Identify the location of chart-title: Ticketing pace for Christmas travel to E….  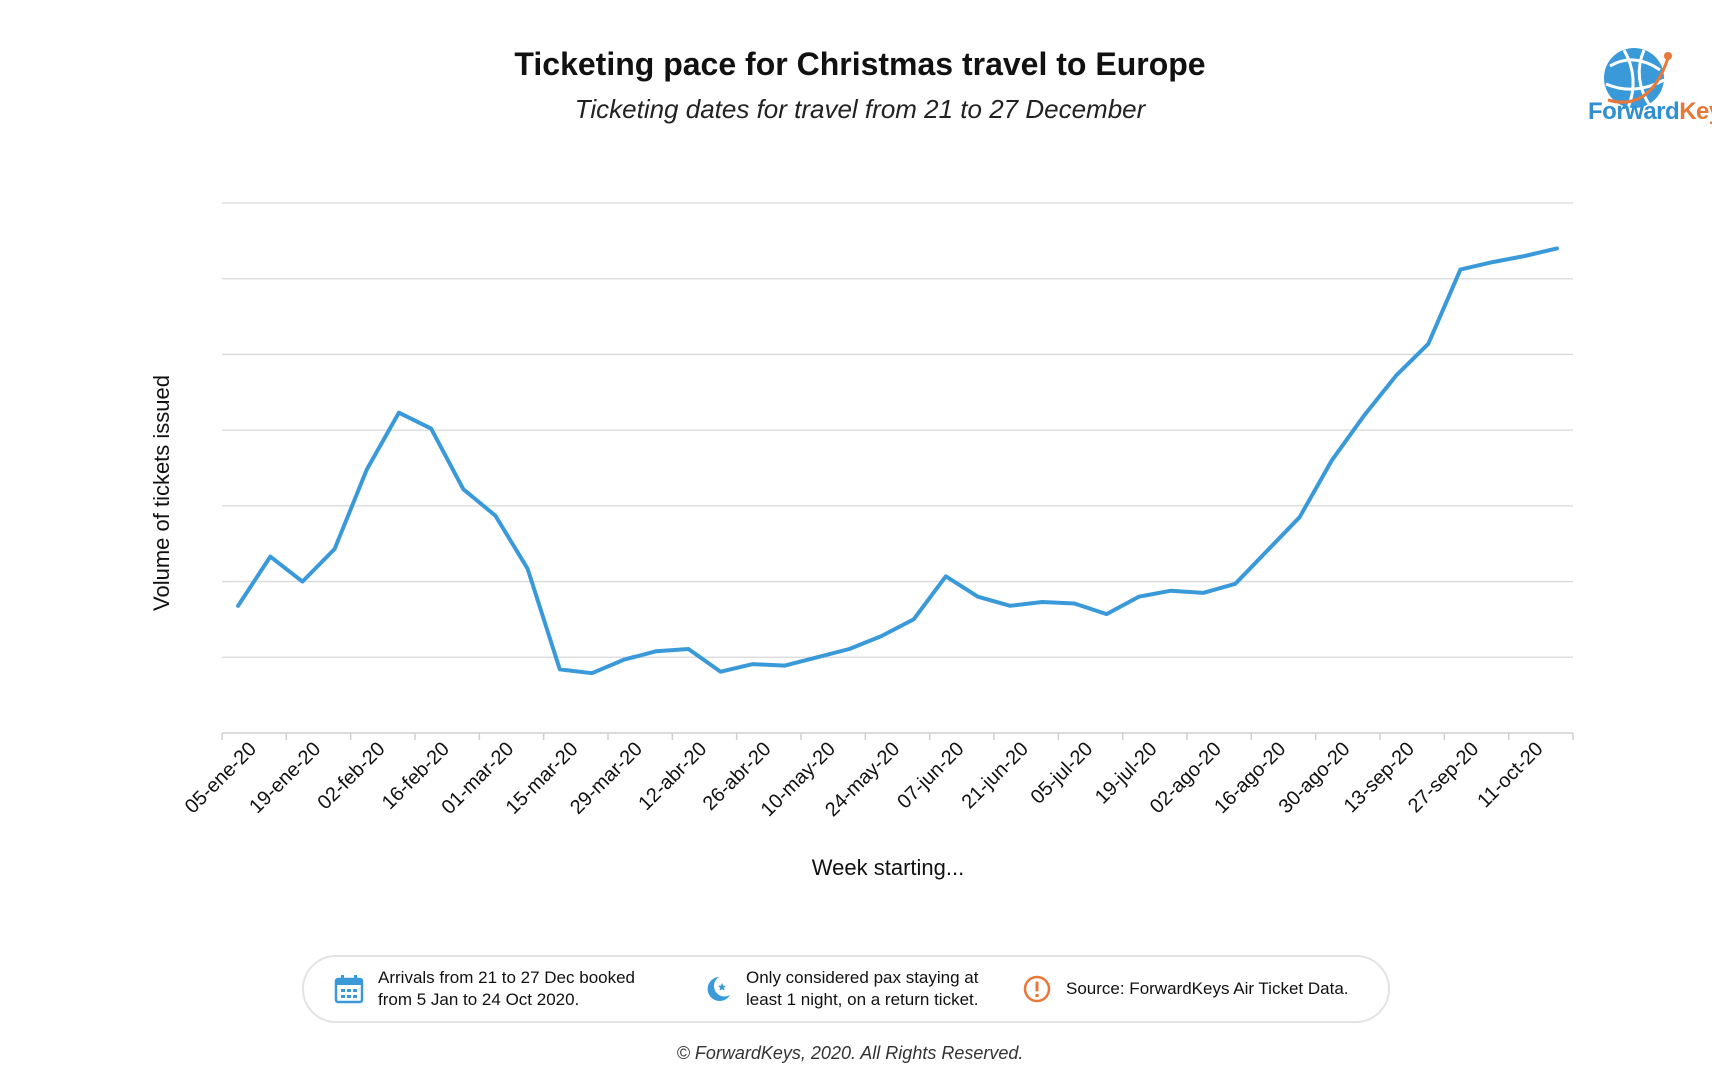
(860, 64).